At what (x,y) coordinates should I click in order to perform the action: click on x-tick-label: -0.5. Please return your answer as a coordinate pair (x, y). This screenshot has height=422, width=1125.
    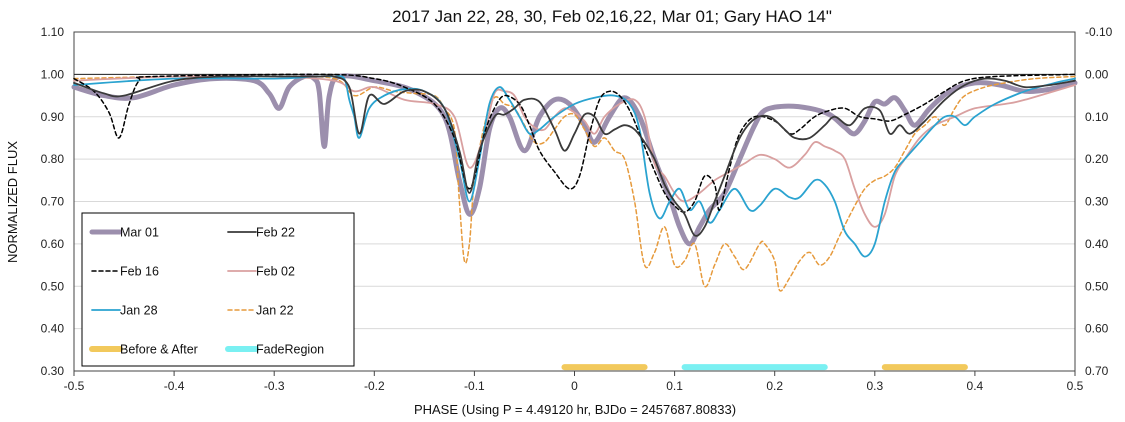
    Looking at the image, I should click on (74, 386).